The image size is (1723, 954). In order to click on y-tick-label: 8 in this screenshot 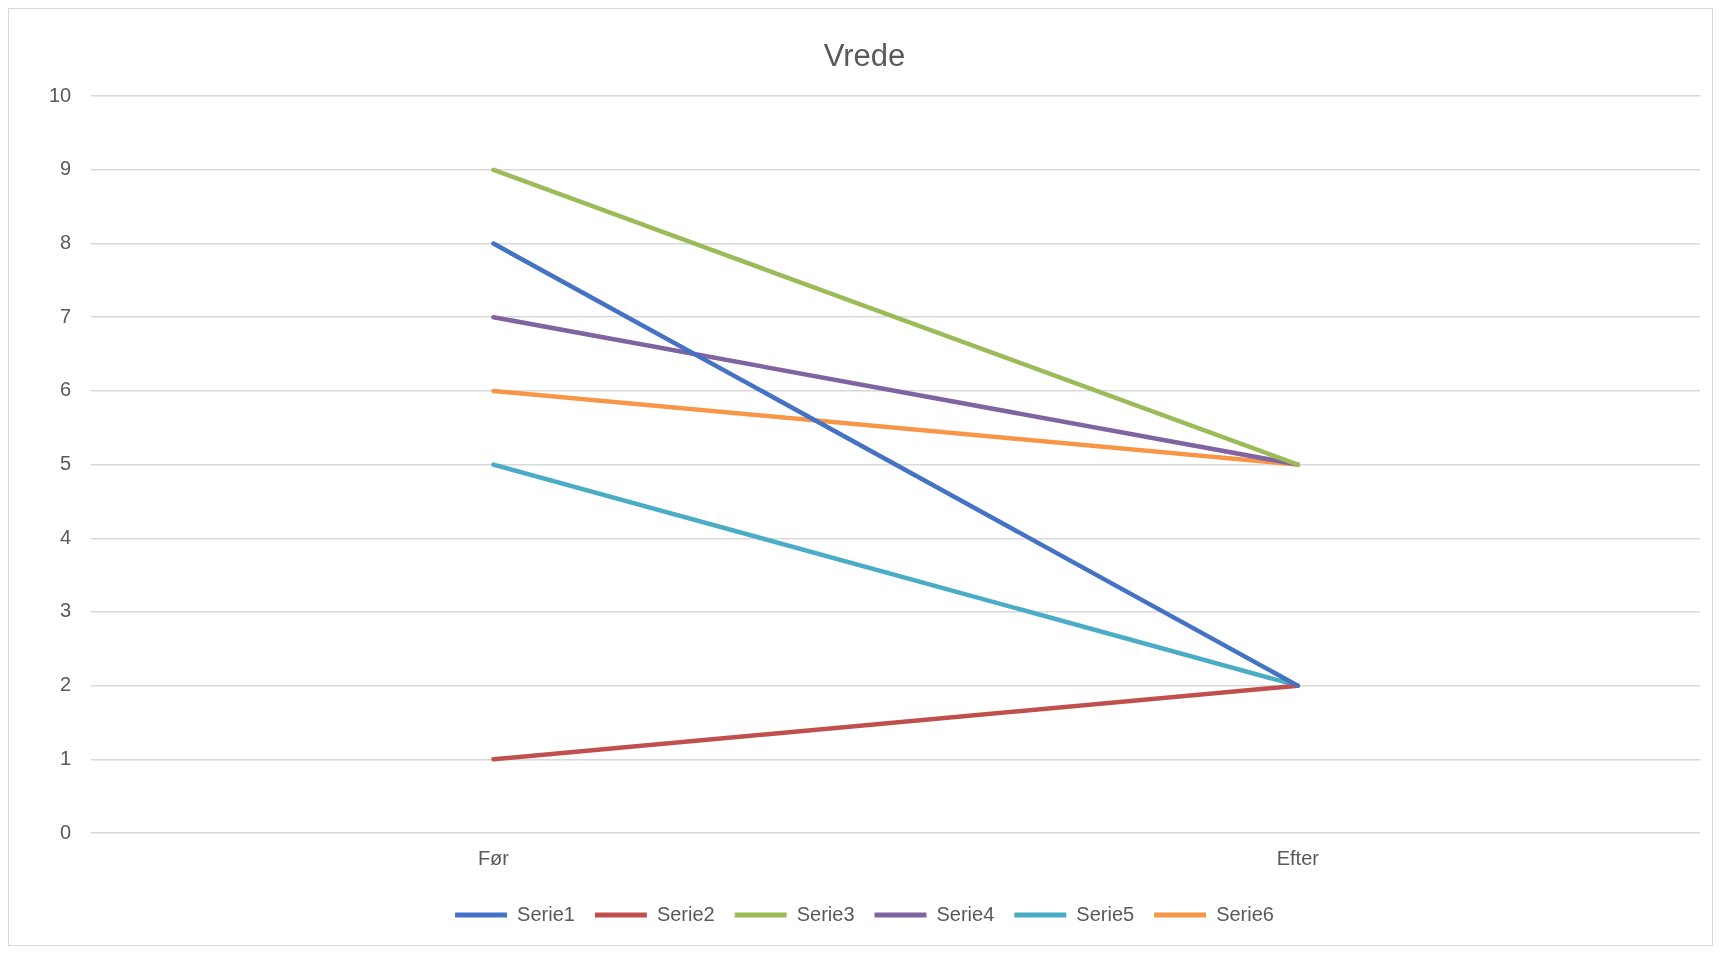, I will do `click(66, 242)`.